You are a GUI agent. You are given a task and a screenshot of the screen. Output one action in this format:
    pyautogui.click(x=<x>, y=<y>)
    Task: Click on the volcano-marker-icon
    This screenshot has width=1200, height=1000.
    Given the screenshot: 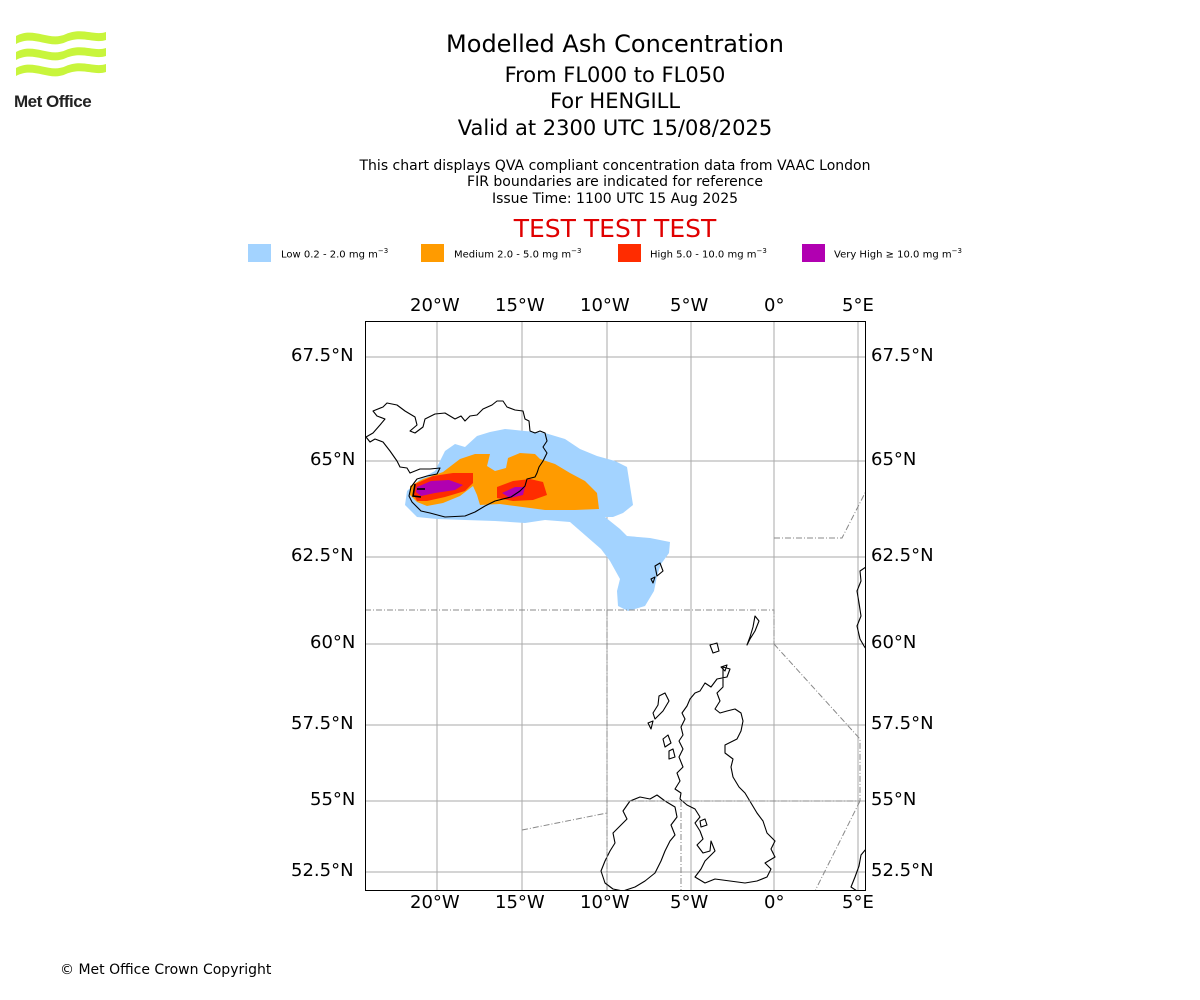 What is the action you would take?
    pyautogui.click(x=418, y=490)
    